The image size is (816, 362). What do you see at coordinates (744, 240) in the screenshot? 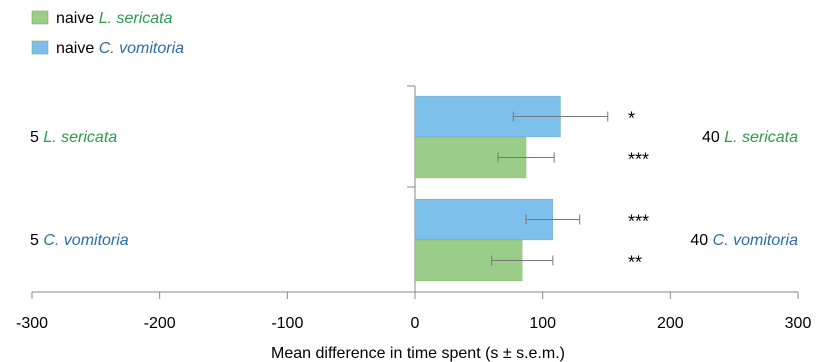
I see `group-right-label: 40 C. vomitoria` at bounding box center [744, 240].